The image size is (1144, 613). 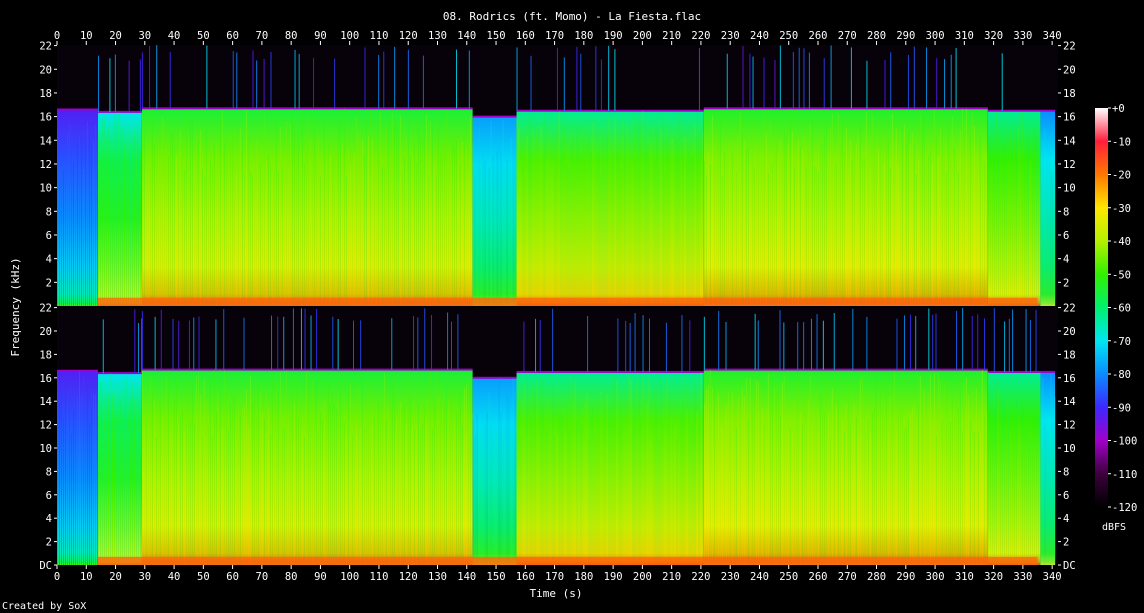 What do you see at coordinates (291, 577) in the screenshot?
I see `x-tick-label-bottom: 80` at bounding box center [291, 577].